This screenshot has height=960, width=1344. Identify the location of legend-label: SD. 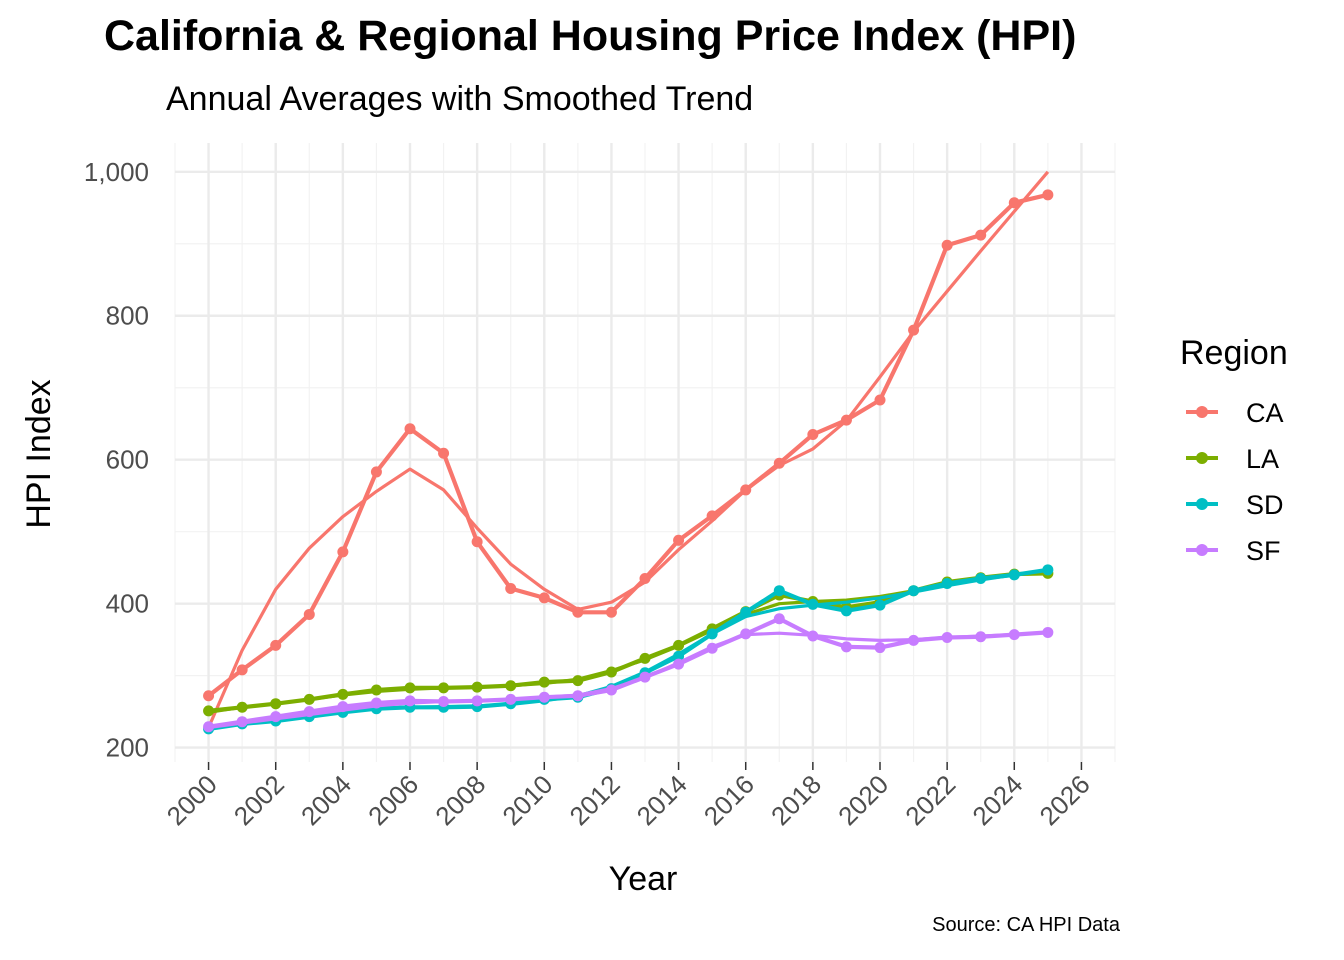
(1265, 505).